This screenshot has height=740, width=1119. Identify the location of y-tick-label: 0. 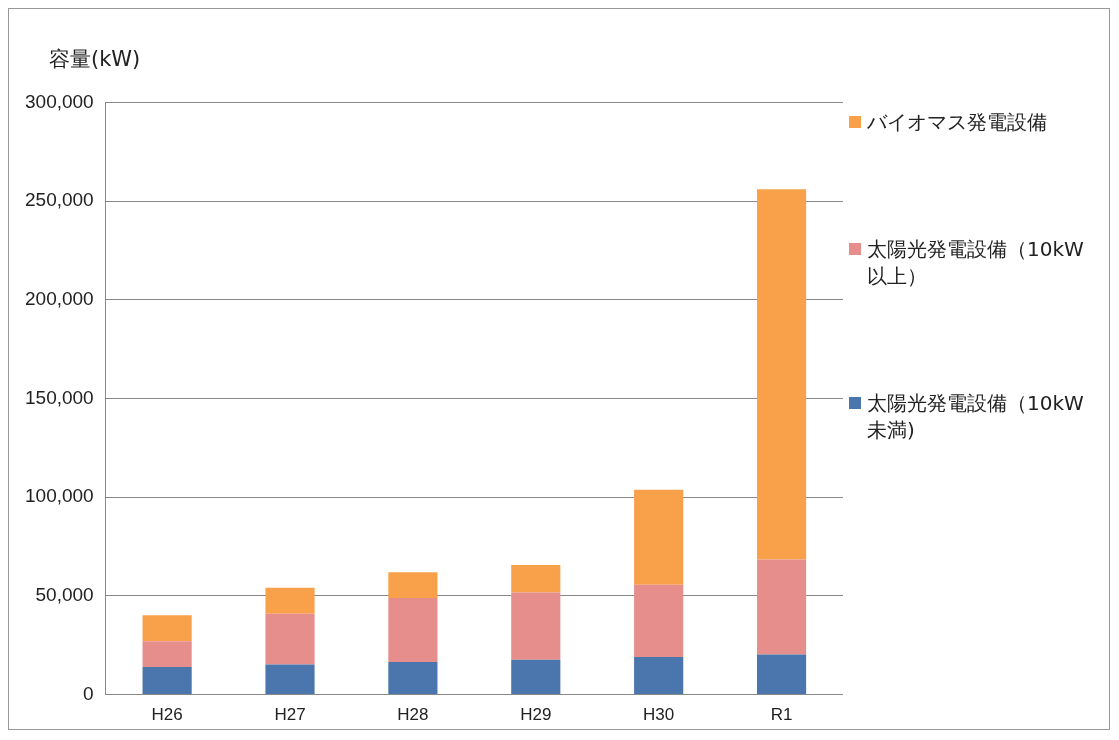
(88, 693).